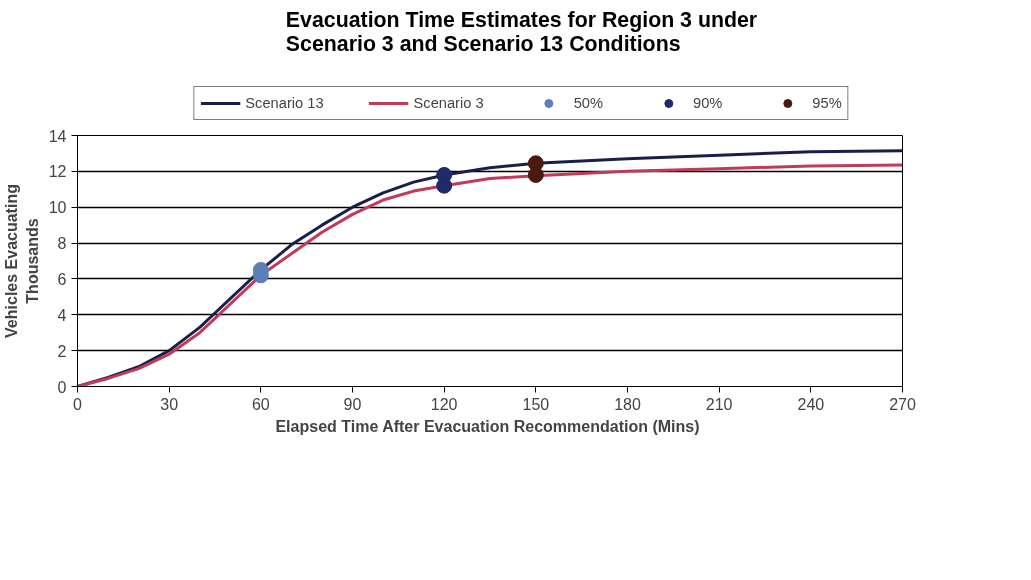 Image resolution: width=1031 pixels, height=580 pixels. I want to click on legend-label: 95%, so click(827, 103).